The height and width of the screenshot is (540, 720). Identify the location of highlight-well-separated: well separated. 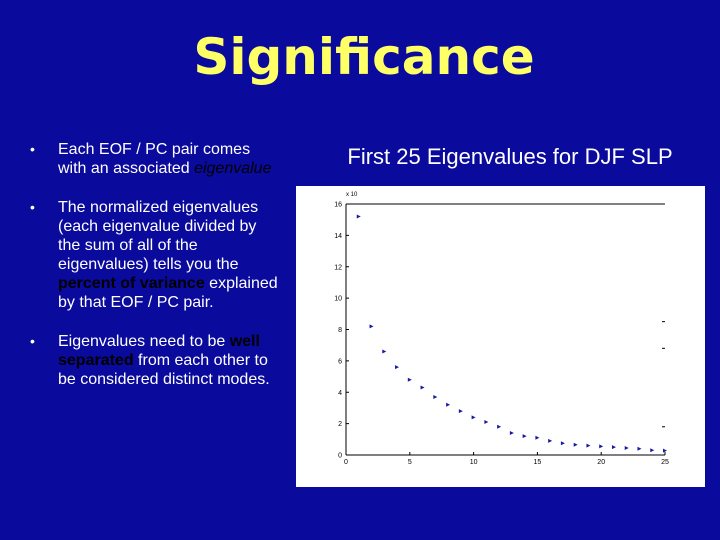
(159, 351).